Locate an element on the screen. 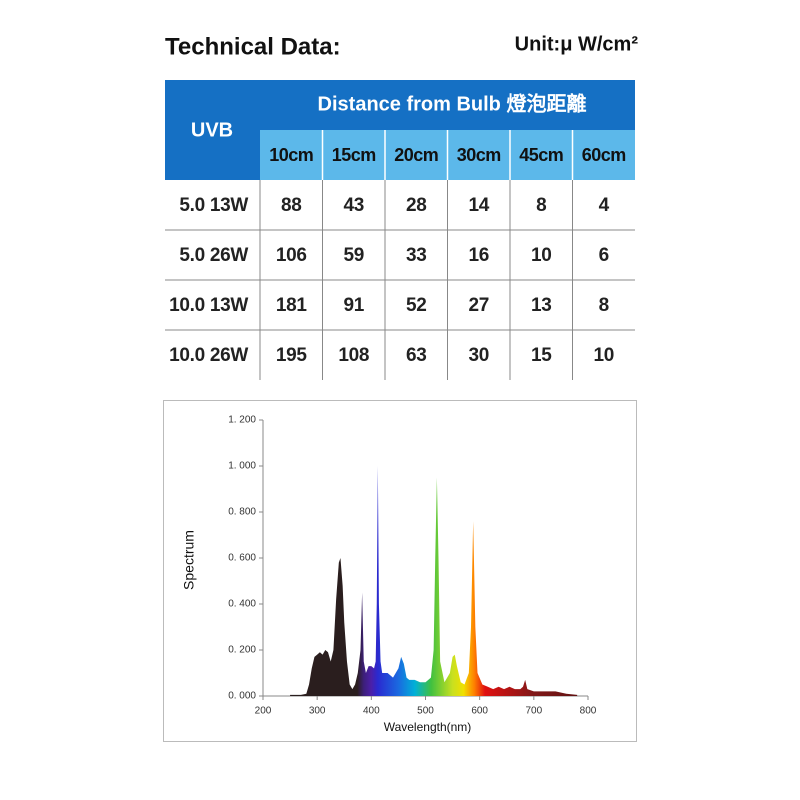 Image resolution: width=800 pixels, height=800 pixels. cell-value: 14 is located at coordinates (478, 205).